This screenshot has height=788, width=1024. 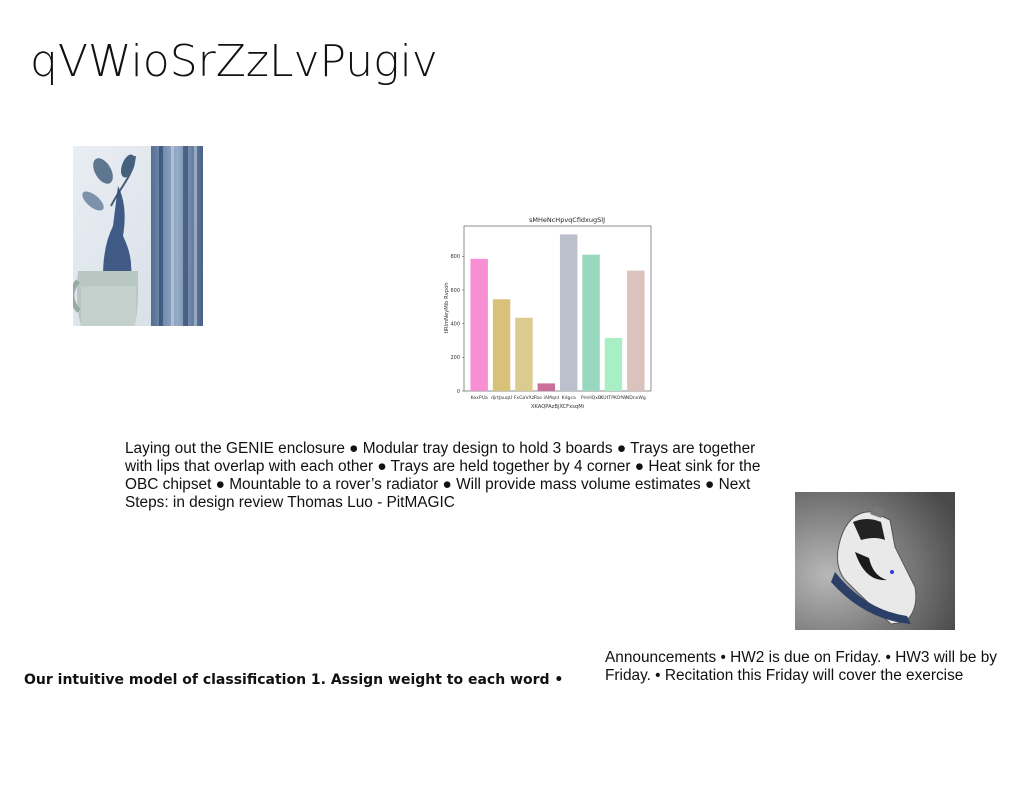 I want to click on shoe-photo-art, so click(x=875, y=561).